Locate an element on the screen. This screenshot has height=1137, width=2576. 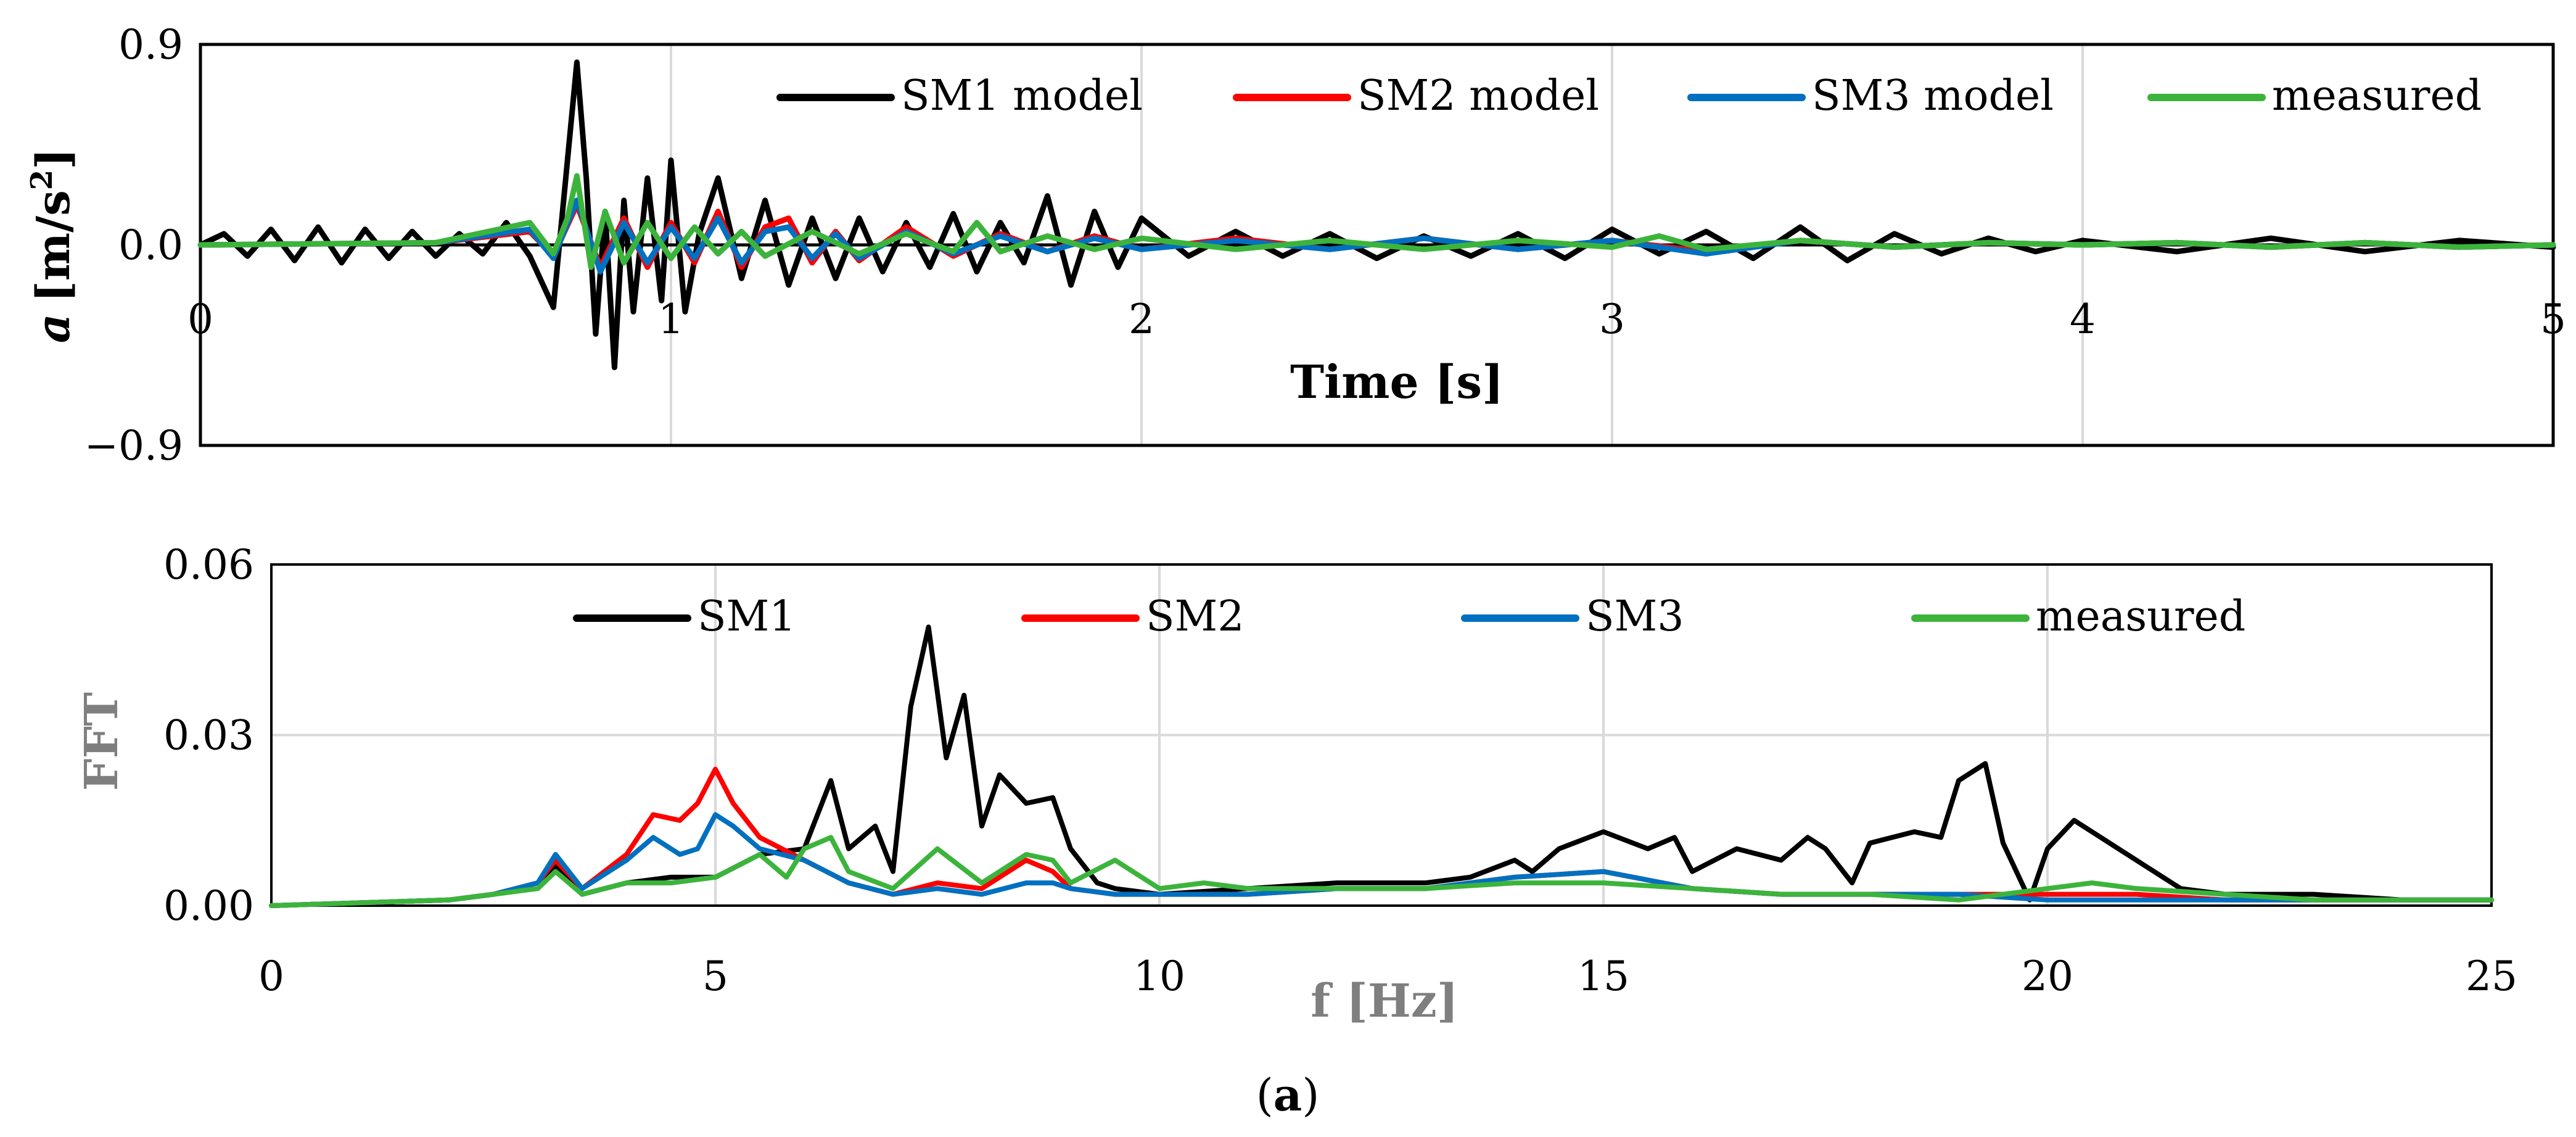
chart-0-legend-label: measured is located at coordinates (2377, 96).